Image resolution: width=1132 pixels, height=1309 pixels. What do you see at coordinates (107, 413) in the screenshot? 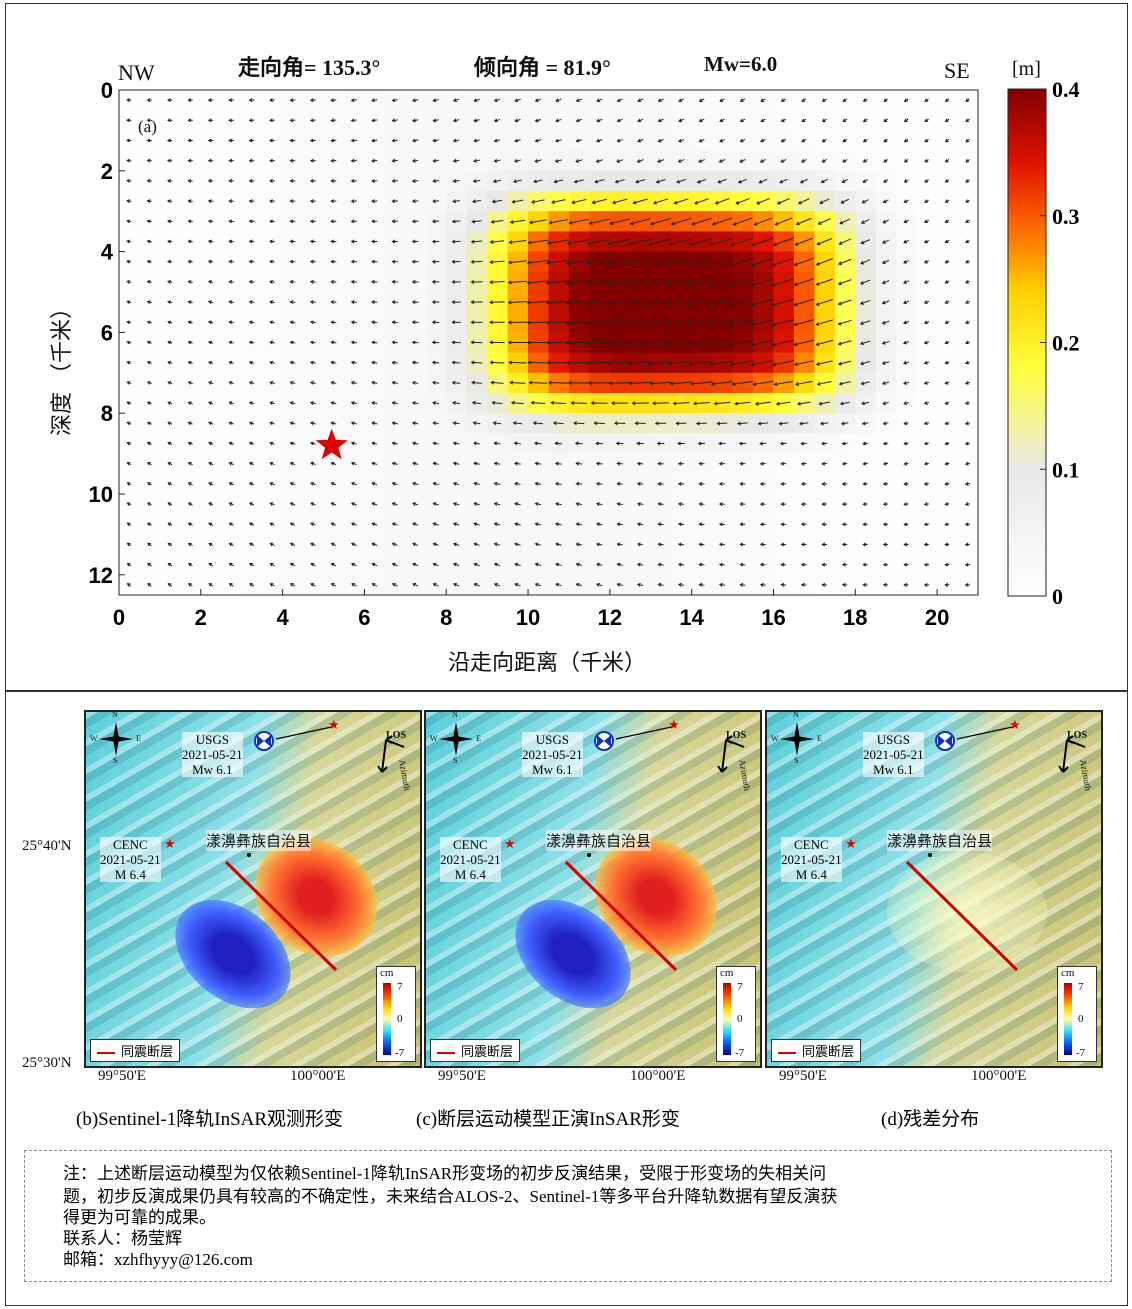
I see `y-tick-label: 8` at bounding box center [107, 413].